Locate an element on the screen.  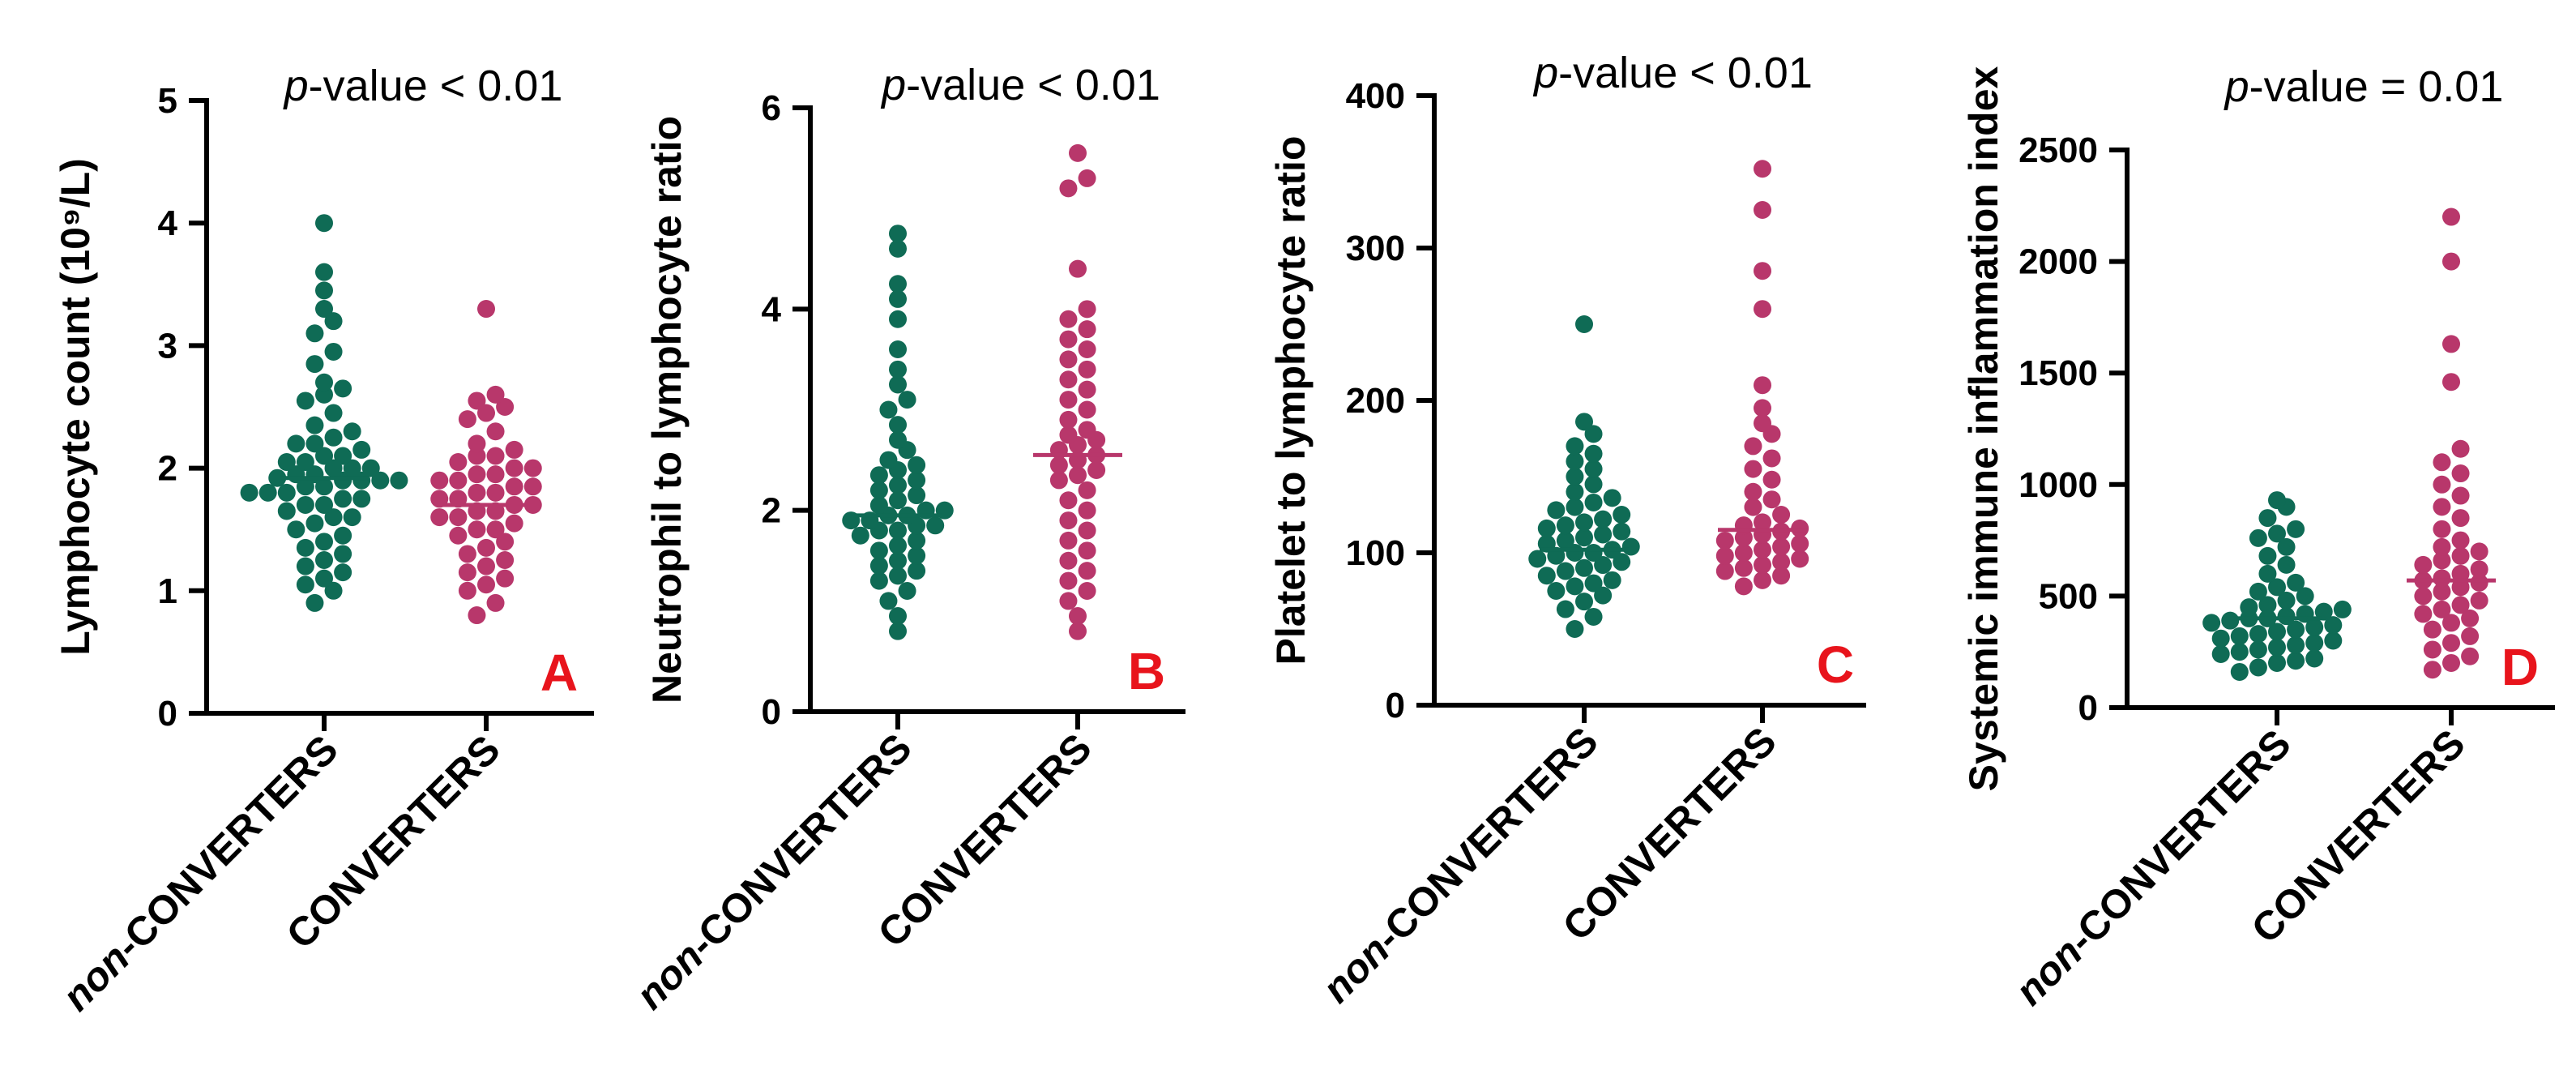
y-tick-label: 0 is located at coordinates (2088, 708).